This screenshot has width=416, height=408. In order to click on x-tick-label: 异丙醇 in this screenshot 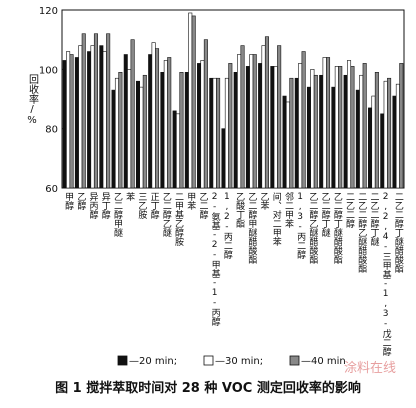, I will do `click(93, 206)`.